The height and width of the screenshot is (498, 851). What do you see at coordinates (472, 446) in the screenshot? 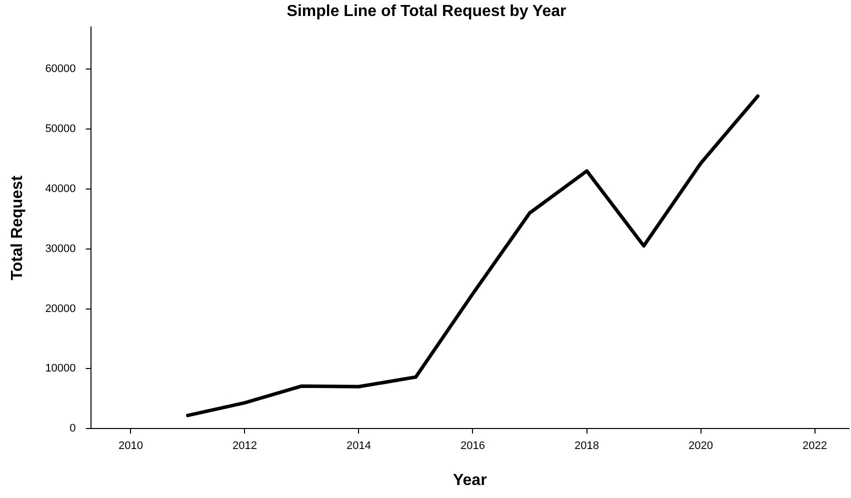
I see `x-tick-label: 2016` at bounding box center [472, 446].